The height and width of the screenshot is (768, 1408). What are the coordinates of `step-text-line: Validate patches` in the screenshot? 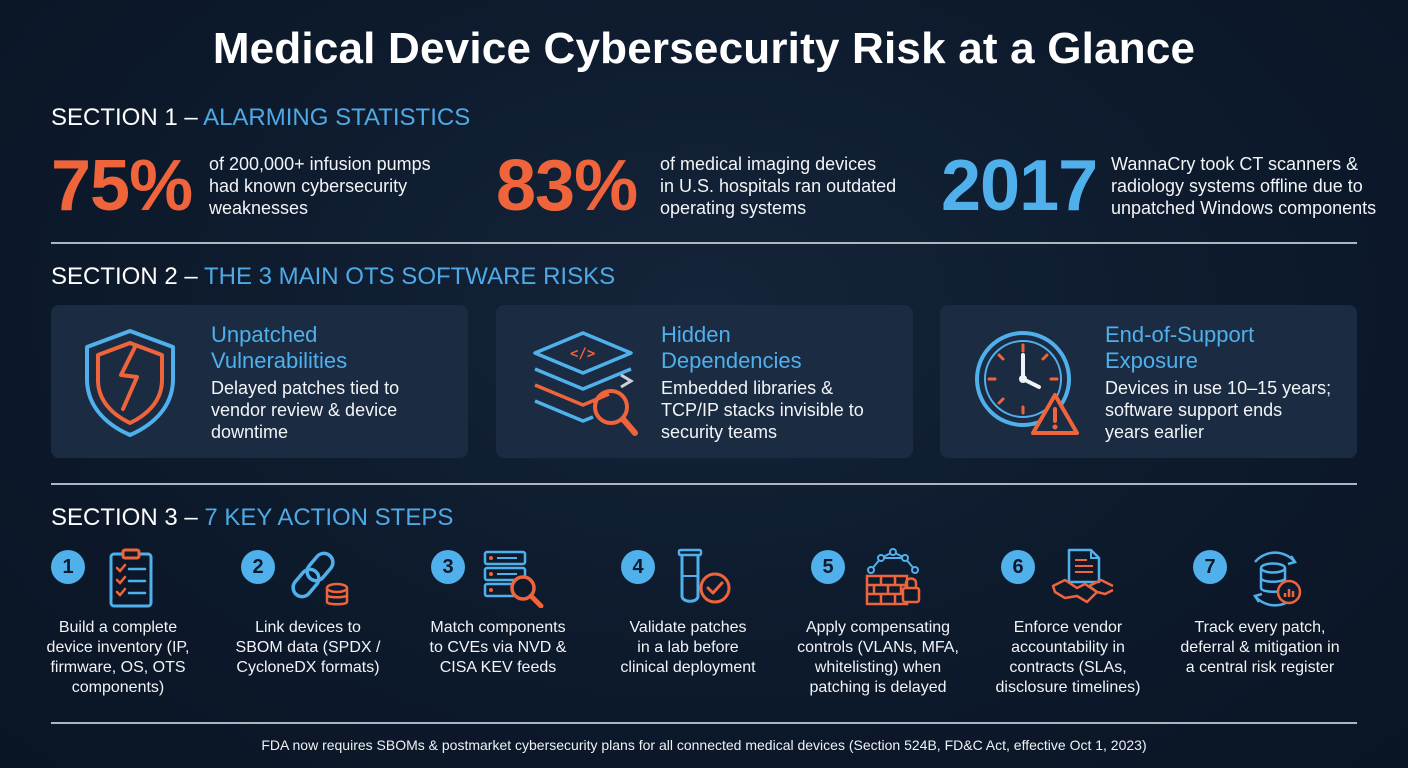 It's located at (688, 627).